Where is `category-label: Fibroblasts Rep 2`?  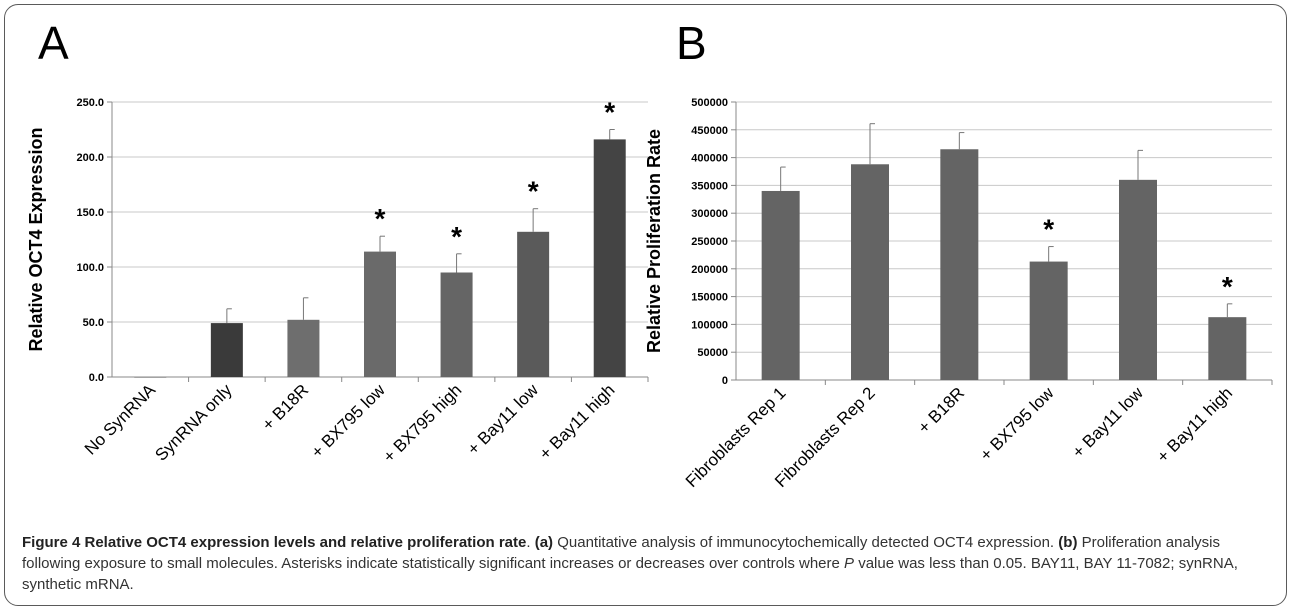 category-label: Fibroblasts Rep 2 is located at coordinates (825, 437).